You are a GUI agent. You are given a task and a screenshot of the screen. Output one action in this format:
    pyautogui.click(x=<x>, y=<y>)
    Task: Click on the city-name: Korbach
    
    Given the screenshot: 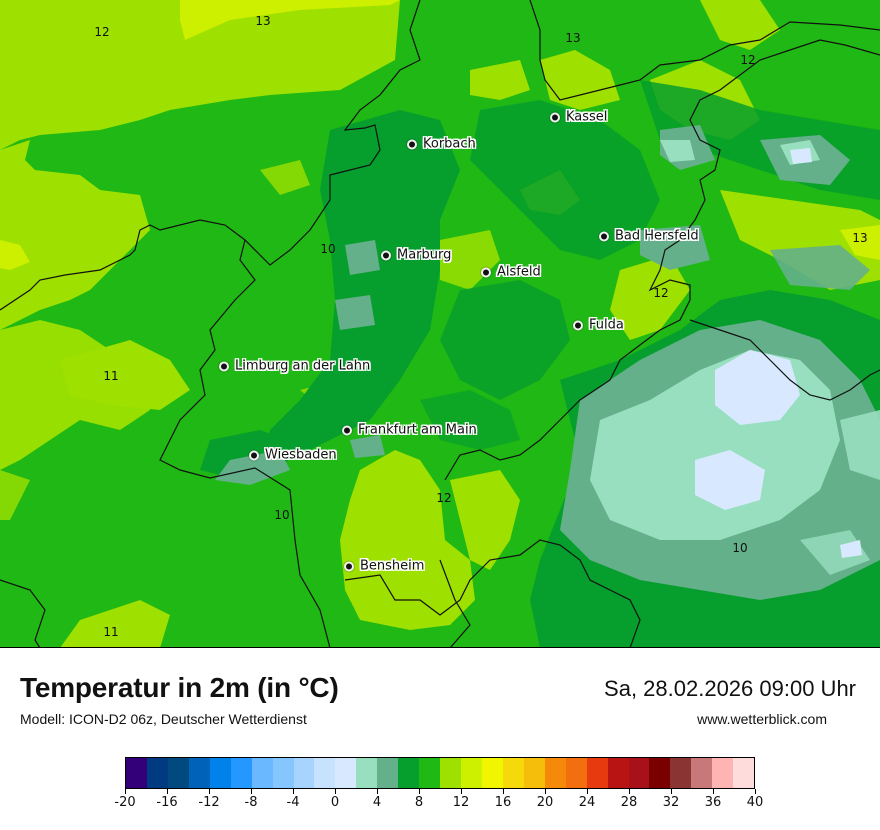 What is the action you would take?
    pyautogui.click(x=449, y=144)
    